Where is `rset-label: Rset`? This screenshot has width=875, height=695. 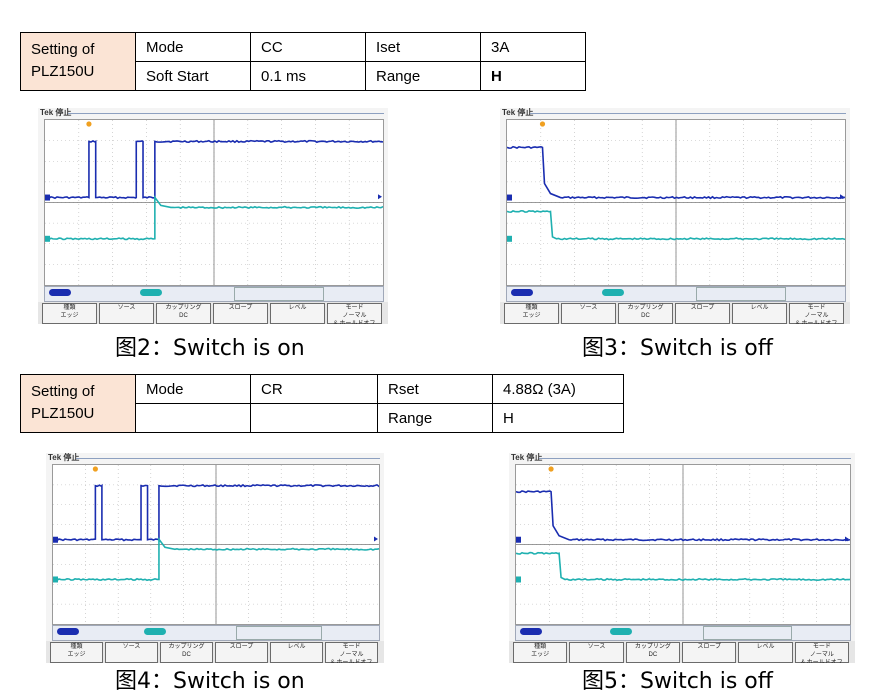 rset-label: Rset is located at coordinates (435, 389).